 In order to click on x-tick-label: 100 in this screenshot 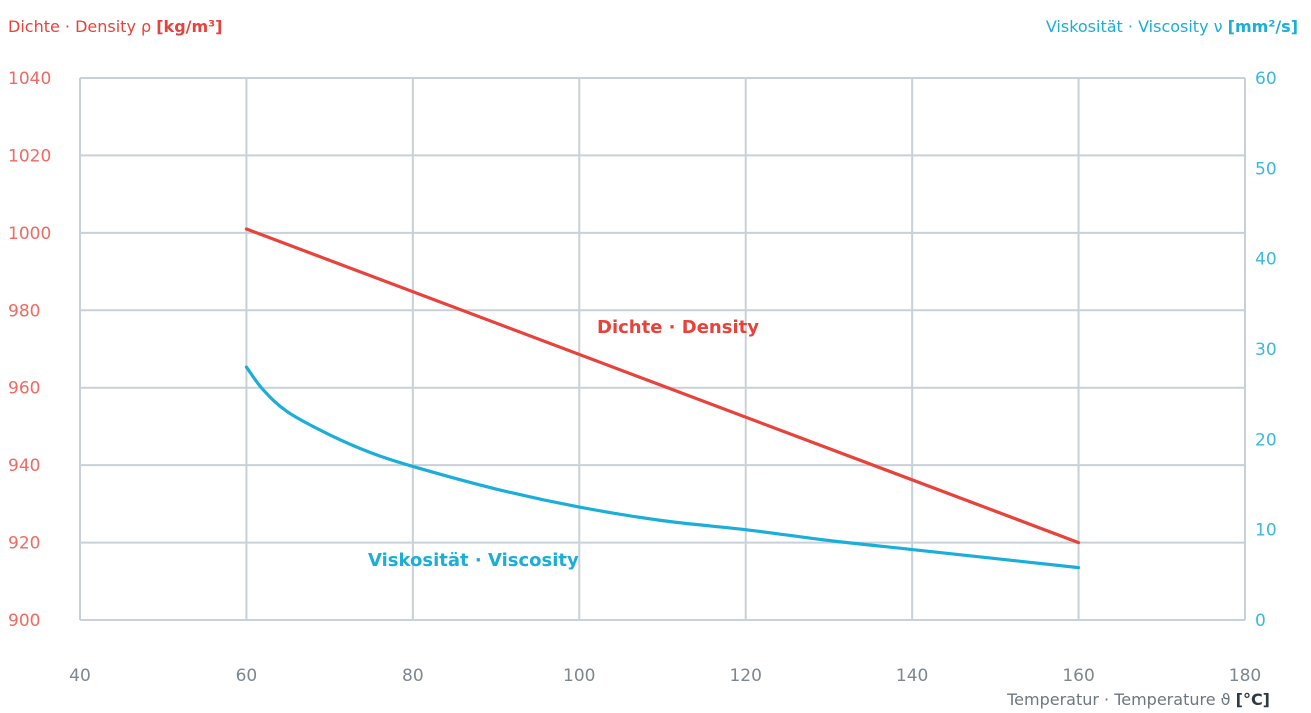, I will do `click(579, 676)`.